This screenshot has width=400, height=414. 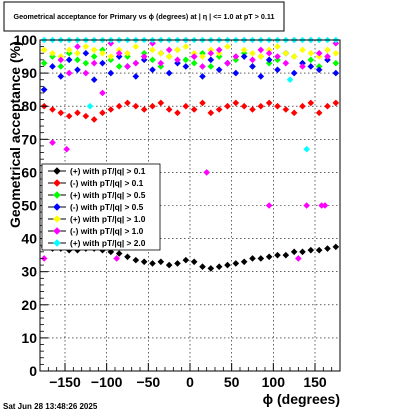 I want to click on x-tick-label: −50, so click(x=148, y=382).